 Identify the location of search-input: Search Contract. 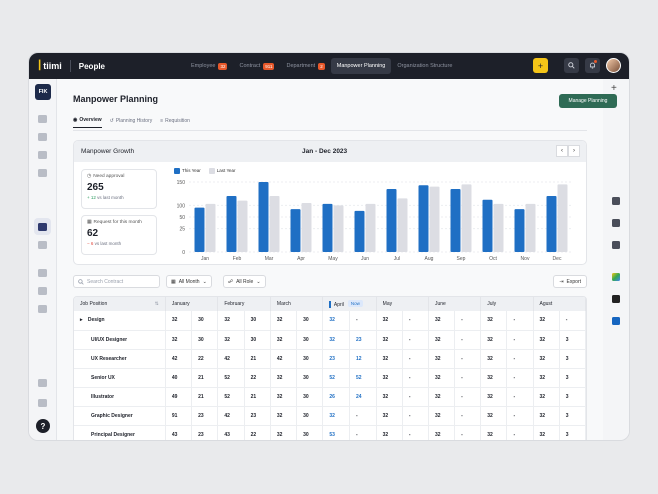
(116, 281).